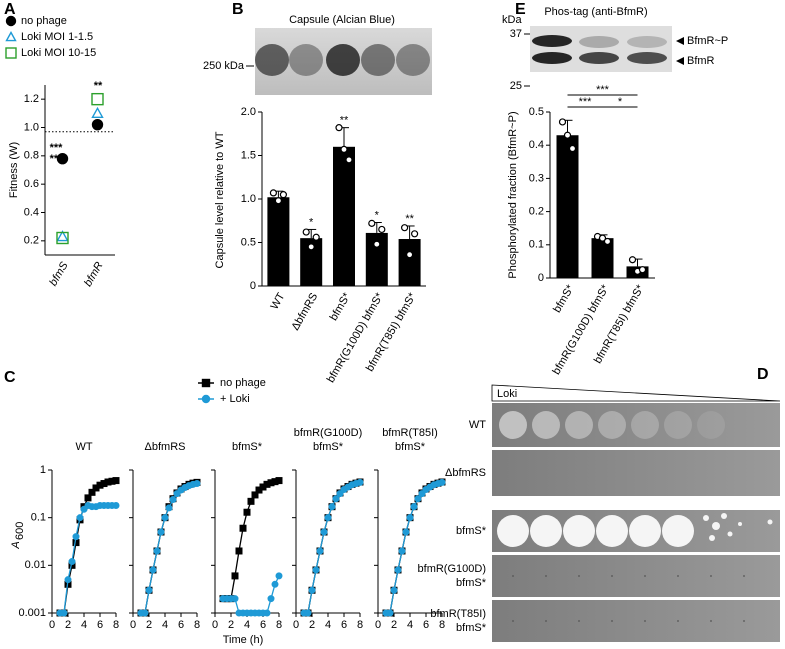 The height and width of the screenshot is (649, 785). Describe the element at coordinates (601, 49) in the screenshot. I see `phos-tag-blot` at that location.